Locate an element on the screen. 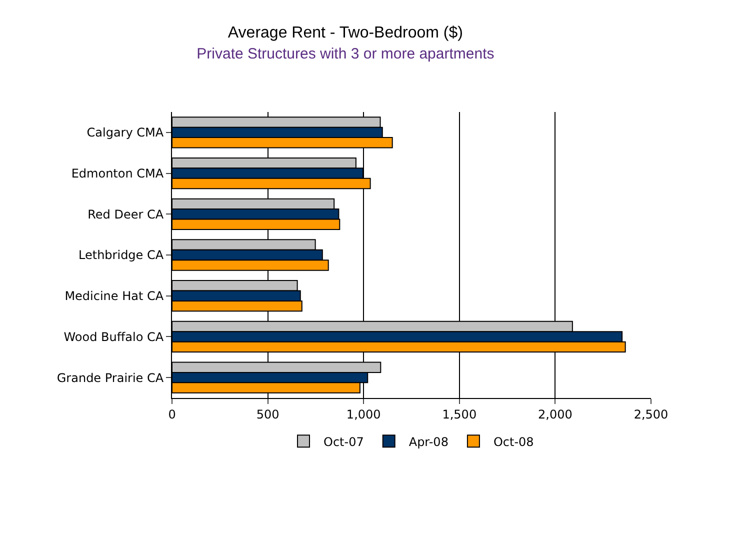 The image size is (751, 536). legend-label: Oct-08 is located at coordinates (513, 441).